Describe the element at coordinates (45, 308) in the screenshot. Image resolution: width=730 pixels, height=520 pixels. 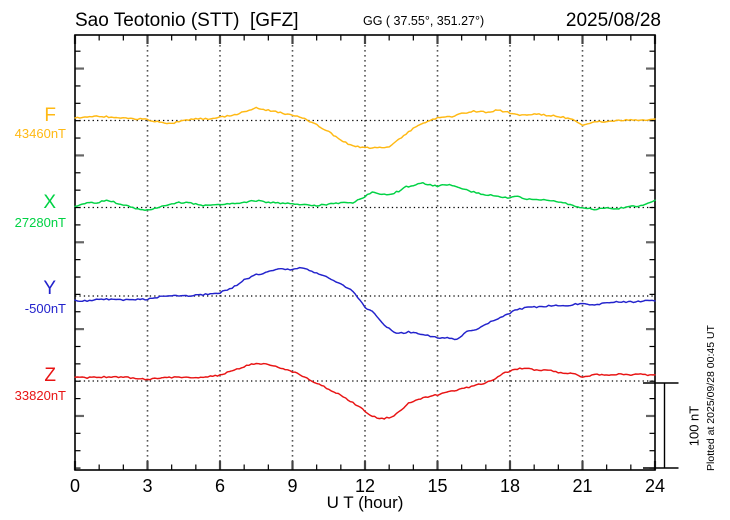
I see `component-value-Y: -500nT` at that location.